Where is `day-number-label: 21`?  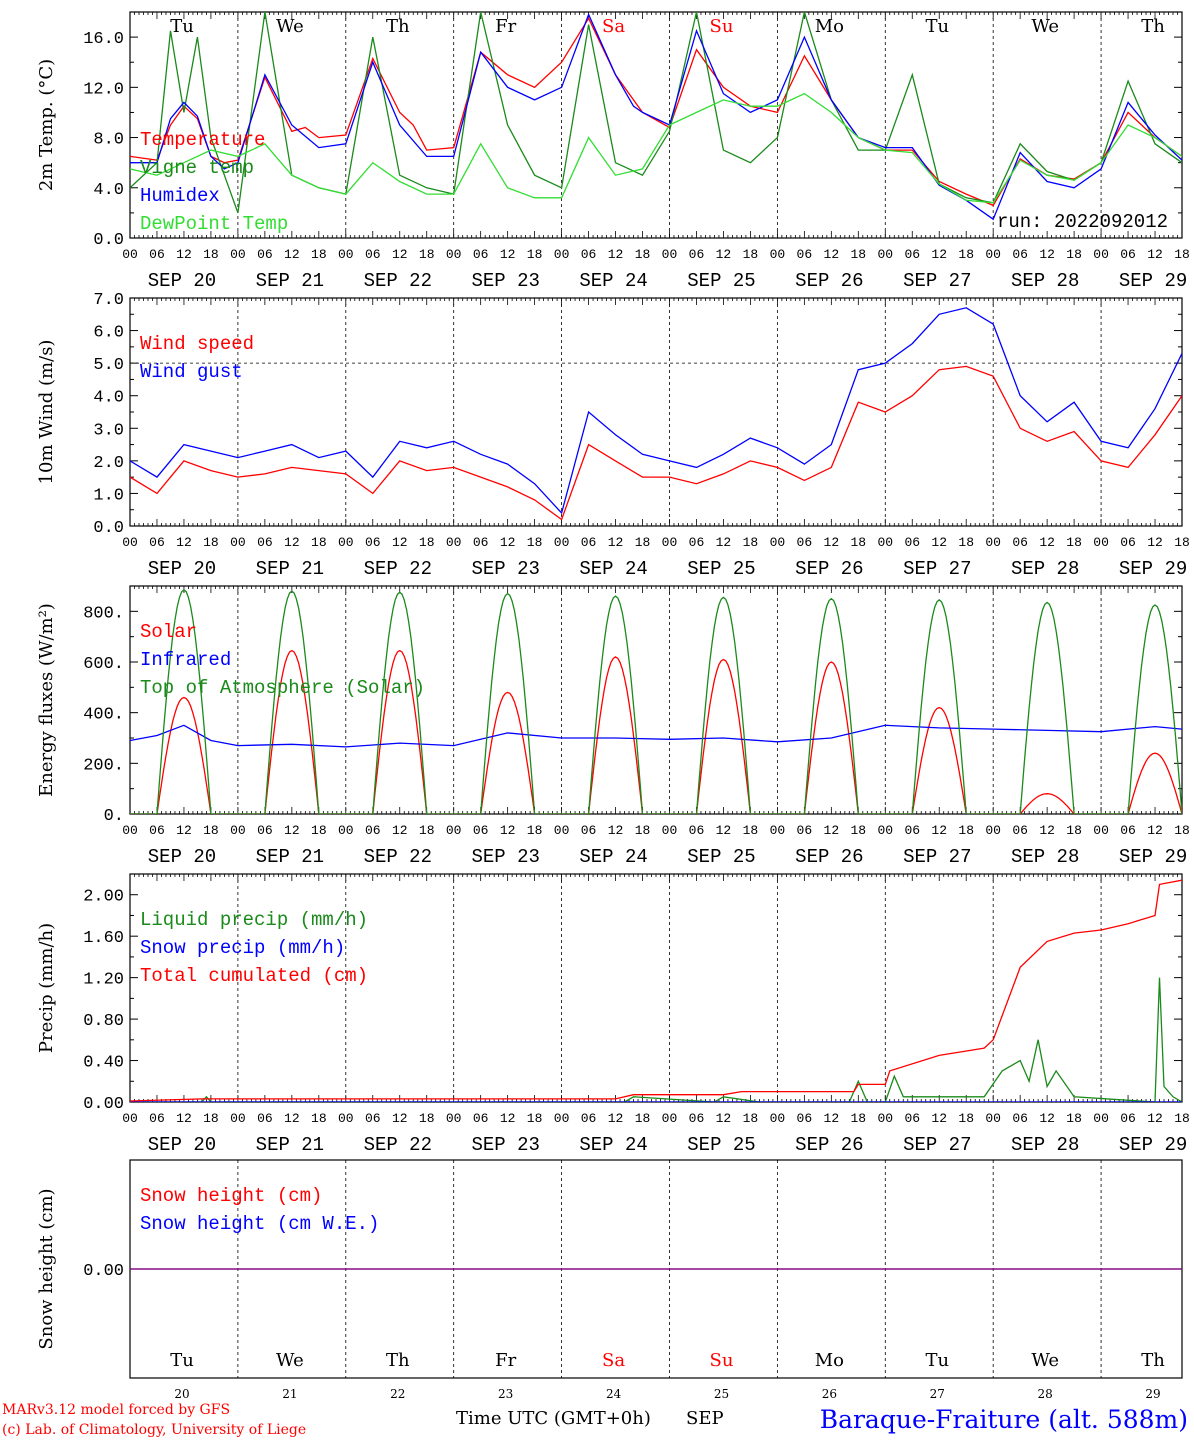 day-number-label: 21 is located at coordinates (289, 1394).